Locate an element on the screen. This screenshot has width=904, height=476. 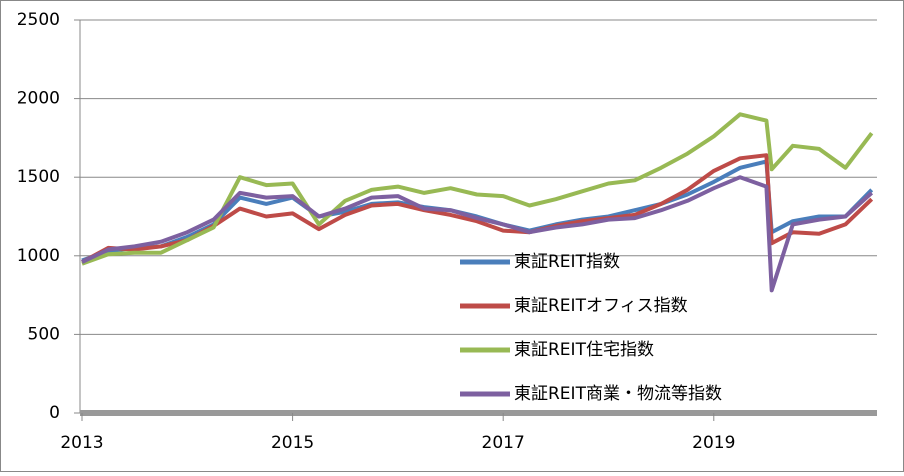
y-tick-label: 1500 is located at coordinates (38, 177).